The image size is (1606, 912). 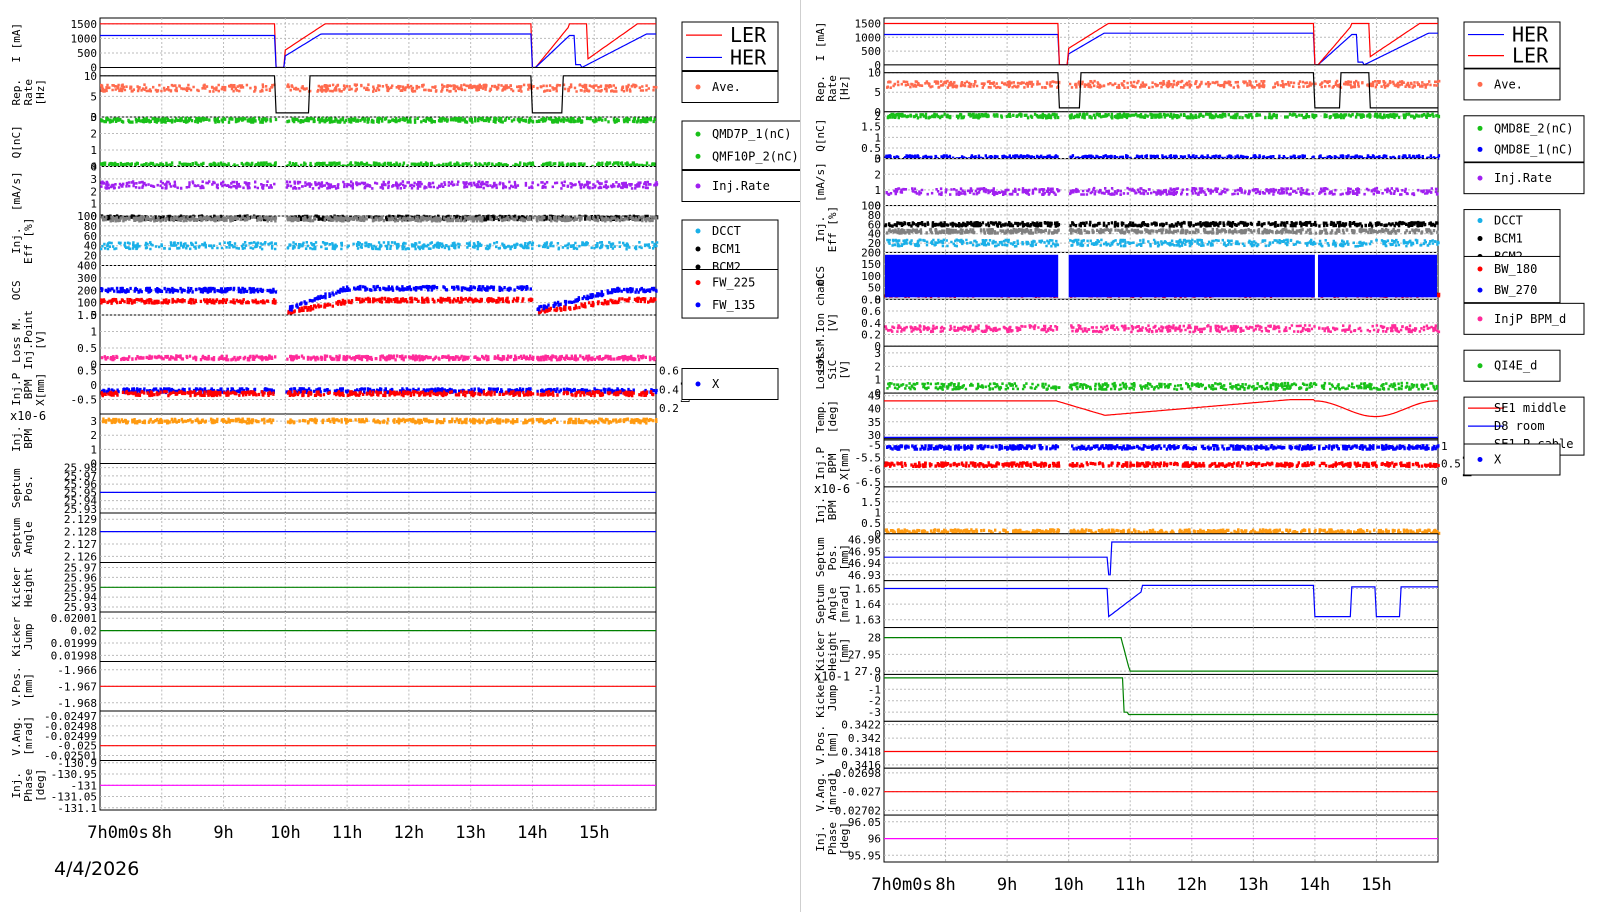 I want to click on legend: QMD7P_1(nC) QMF10P_2(nC), so click(x=740, y=145).